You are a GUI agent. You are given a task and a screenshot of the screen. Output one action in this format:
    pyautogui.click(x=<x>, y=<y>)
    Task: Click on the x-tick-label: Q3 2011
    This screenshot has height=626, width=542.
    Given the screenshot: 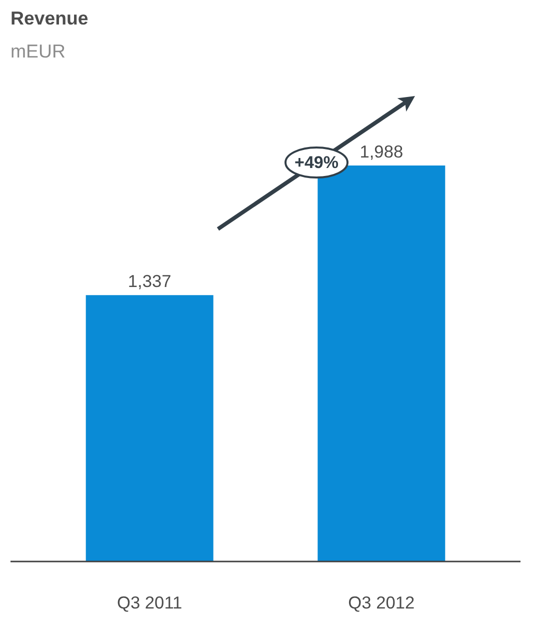 What is the action you would take?
    pyautogui.click(x=149, y=602)
    